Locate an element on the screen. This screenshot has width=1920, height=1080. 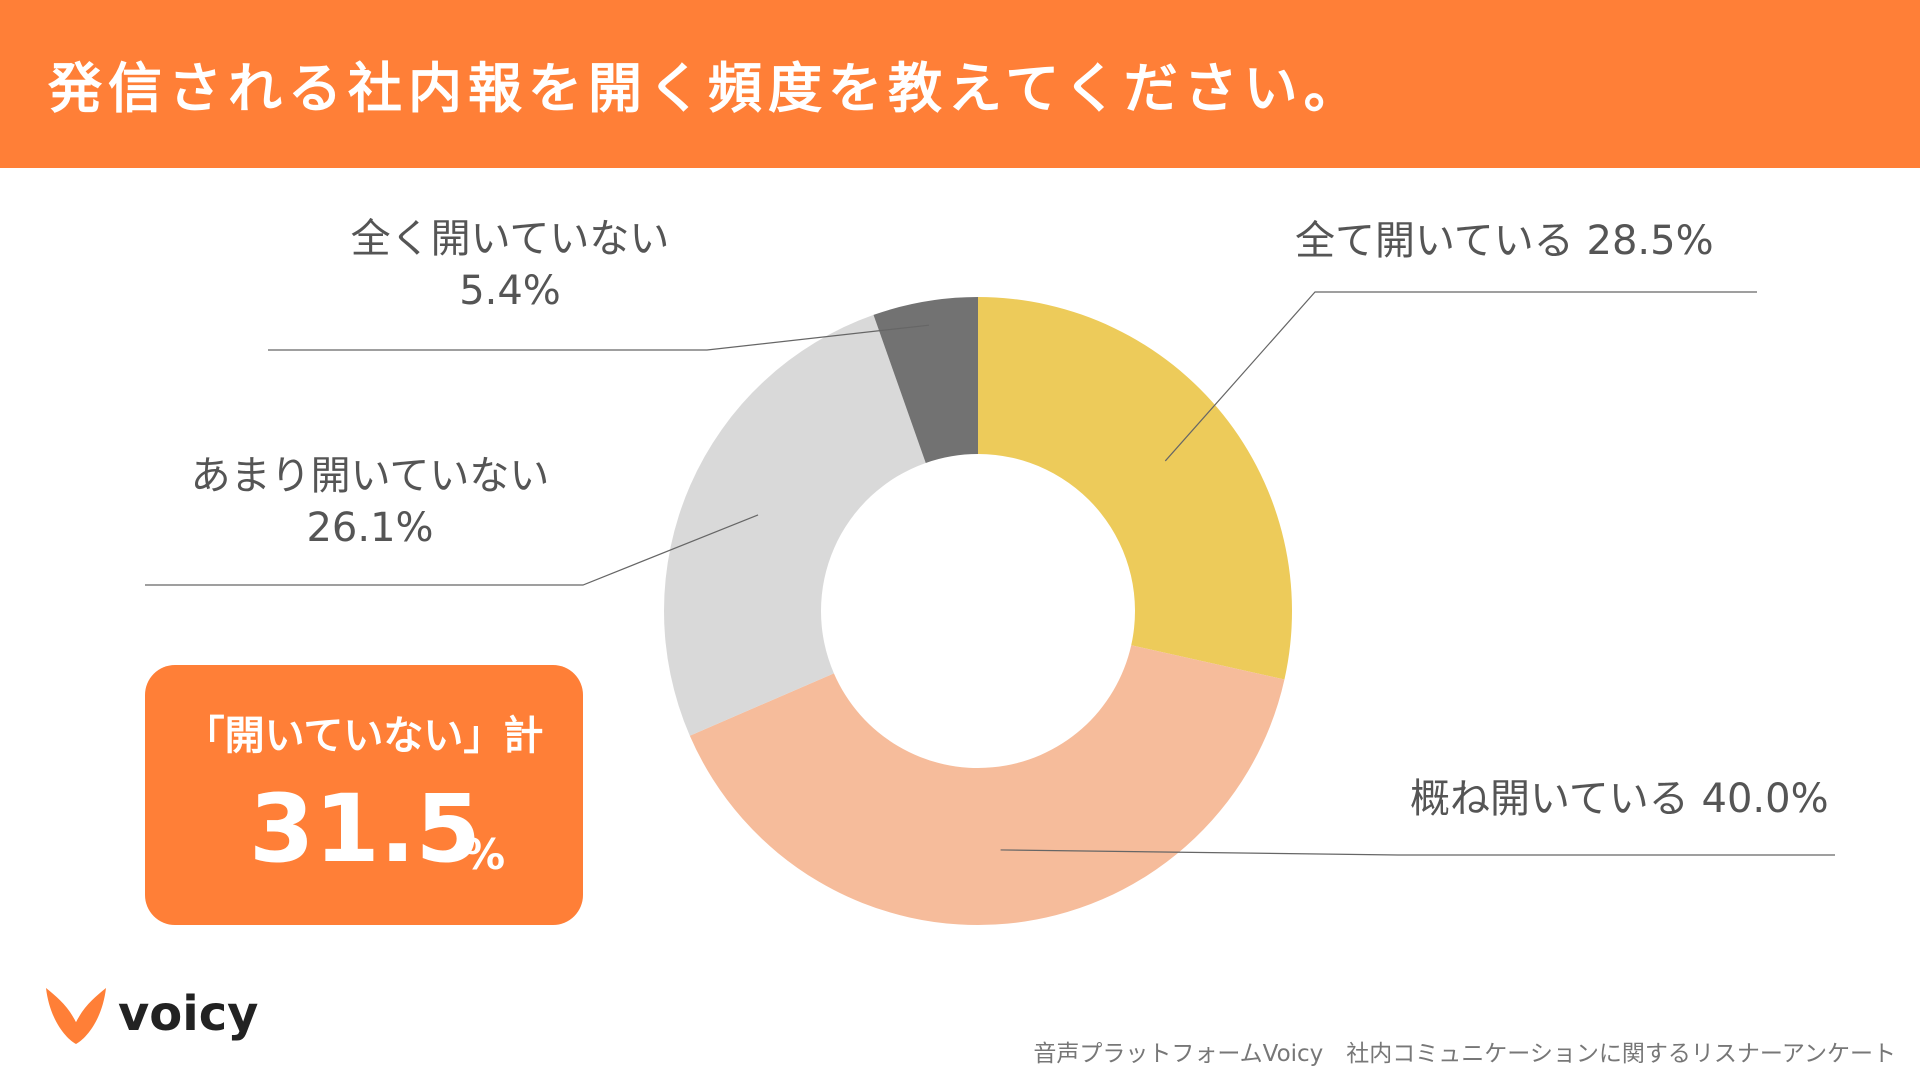
slice-mostly-open is located at coordinates (987, 785).